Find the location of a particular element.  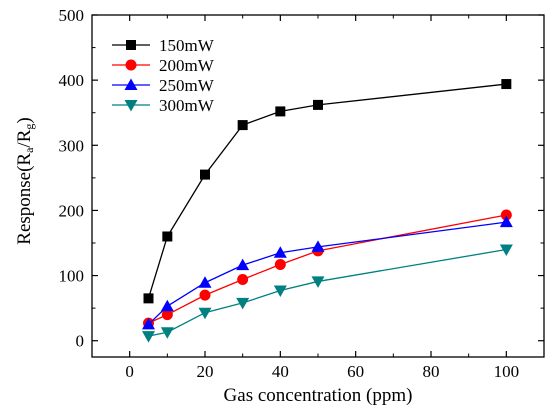

legend-item: 150mW is located at coordinates (163, 45).